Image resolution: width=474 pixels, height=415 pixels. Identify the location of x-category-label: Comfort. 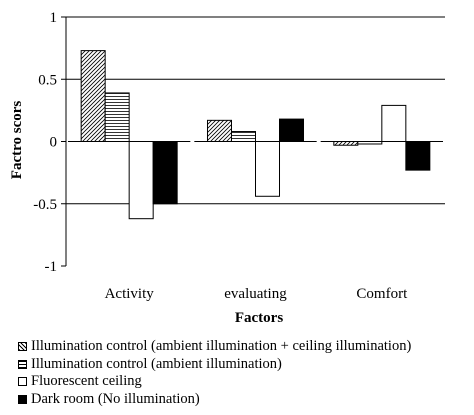
(382, 294).